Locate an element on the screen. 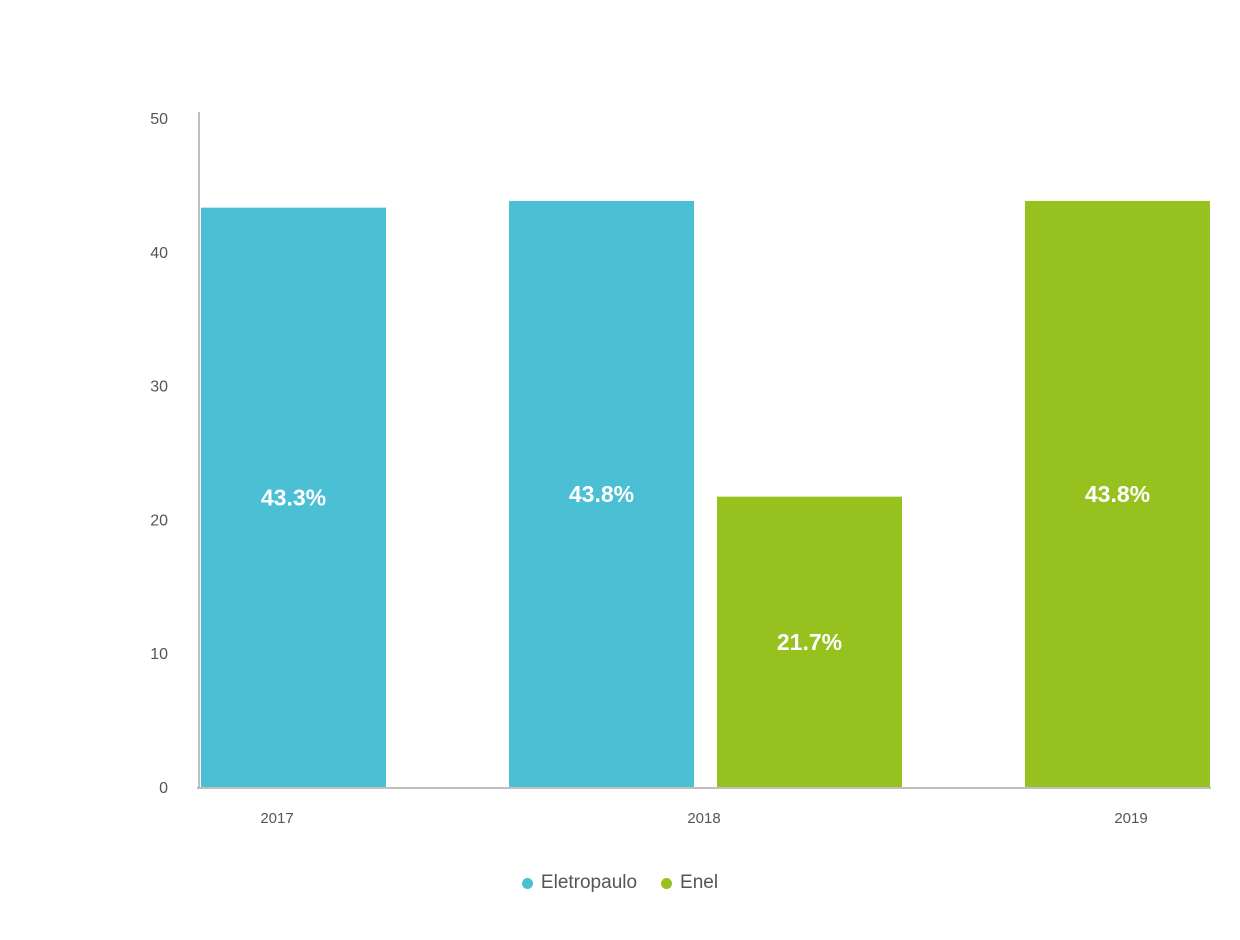 This screenshot has width=1240, height=940. legend-item-eletropaulo: Eletropaulo is located at coordinates (579, 883).